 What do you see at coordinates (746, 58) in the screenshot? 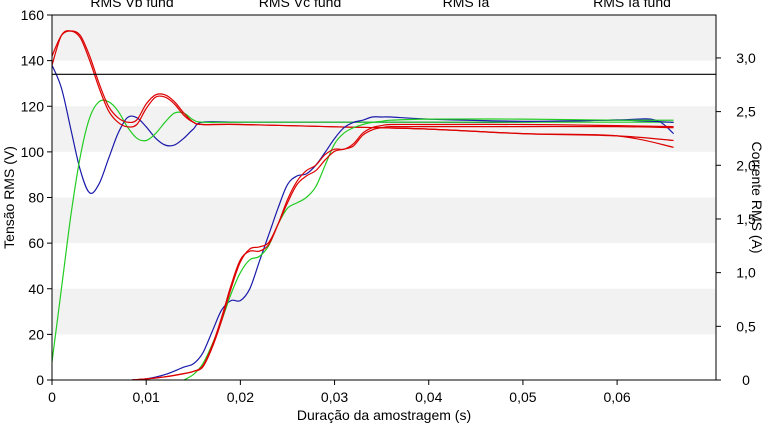
I see `right-tick-label: 3,0` at bounding box center [746, 58].